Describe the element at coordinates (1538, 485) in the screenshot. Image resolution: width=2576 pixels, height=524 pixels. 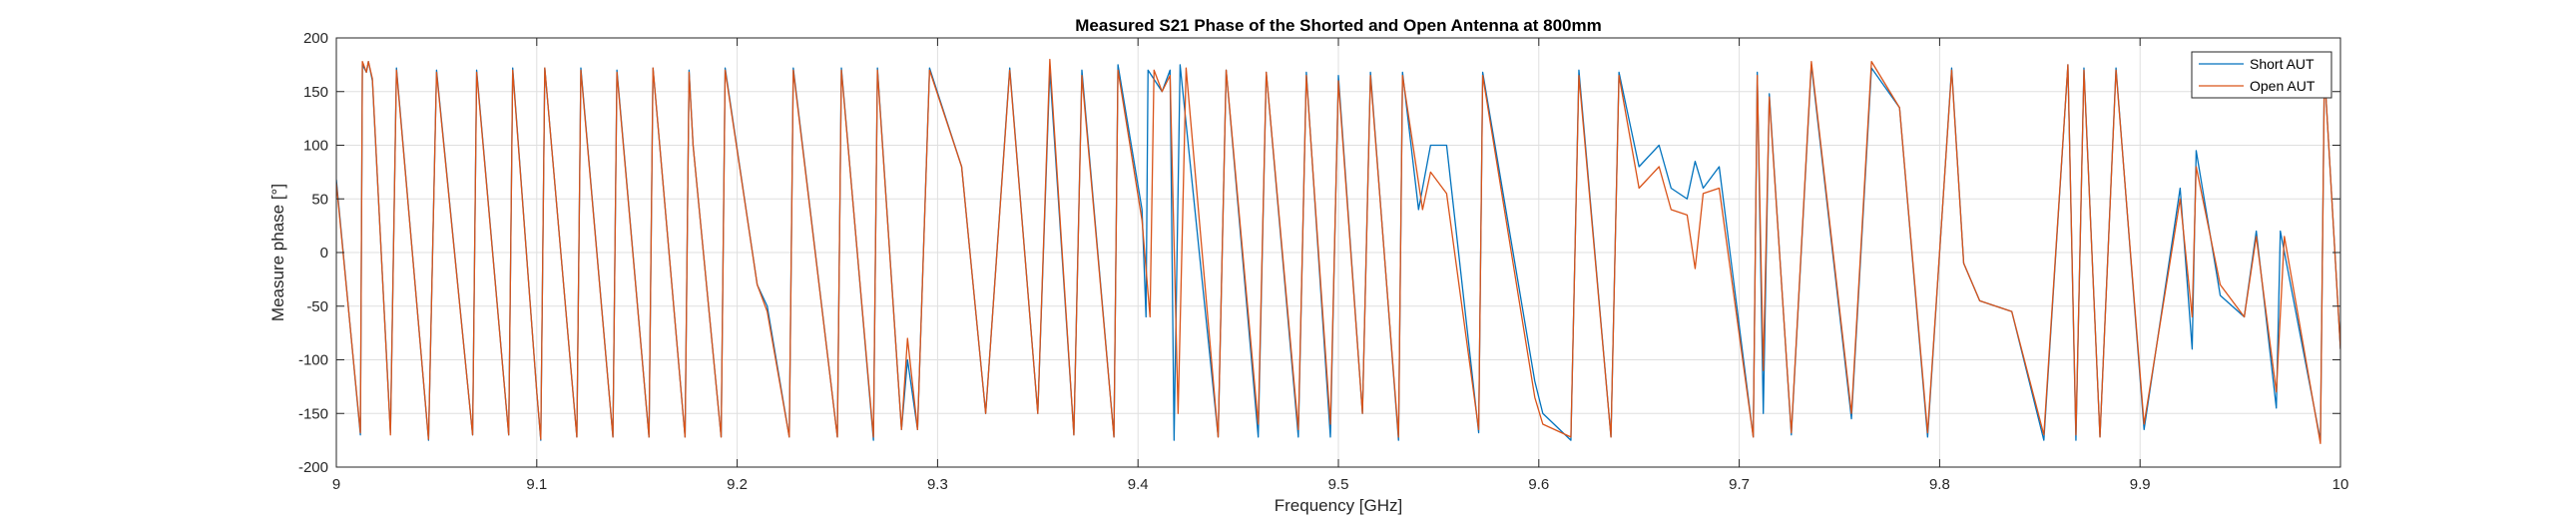
I see `x-tick-label: 9.6` at that location.